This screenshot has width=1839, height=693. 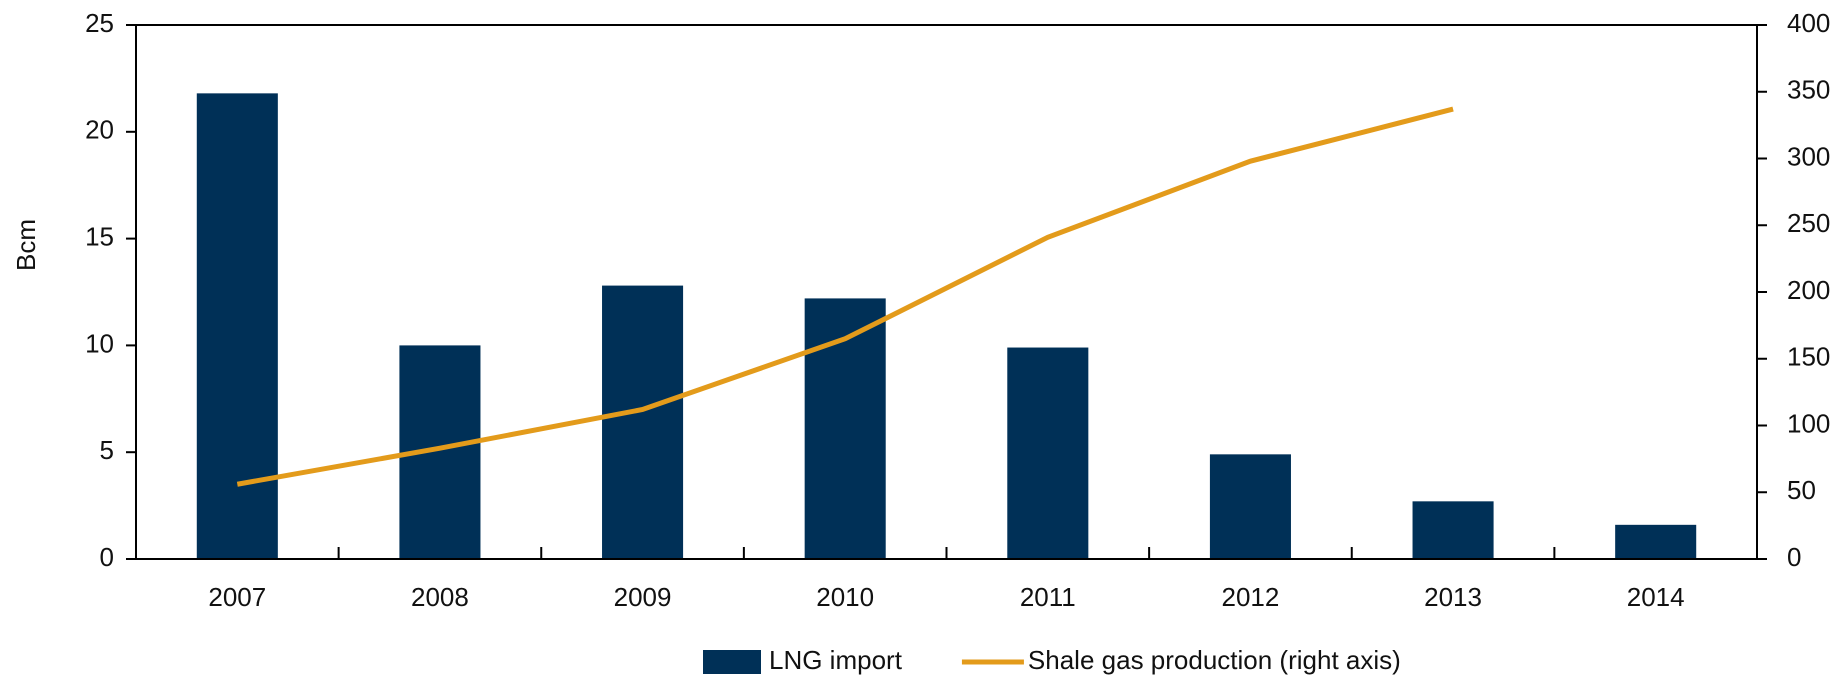 What do you see at coordinates (107, 450) in the screenshot?
I see `y-tick-label: 5` at bounding box center [107, 450].